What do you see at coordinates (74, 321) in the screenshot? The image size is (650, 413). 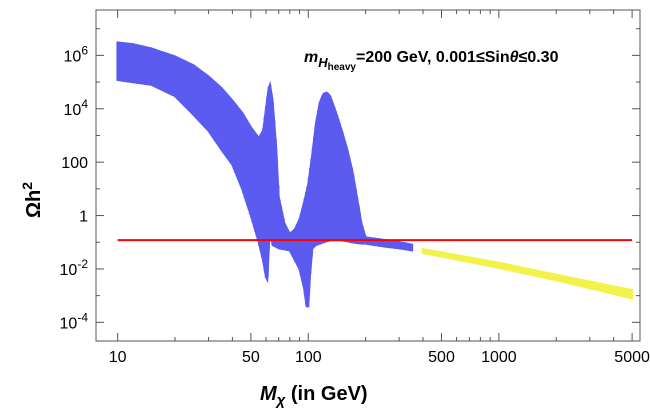 I see `y-tick-label: 10⁻⁴` at bounding box center [74, 321].